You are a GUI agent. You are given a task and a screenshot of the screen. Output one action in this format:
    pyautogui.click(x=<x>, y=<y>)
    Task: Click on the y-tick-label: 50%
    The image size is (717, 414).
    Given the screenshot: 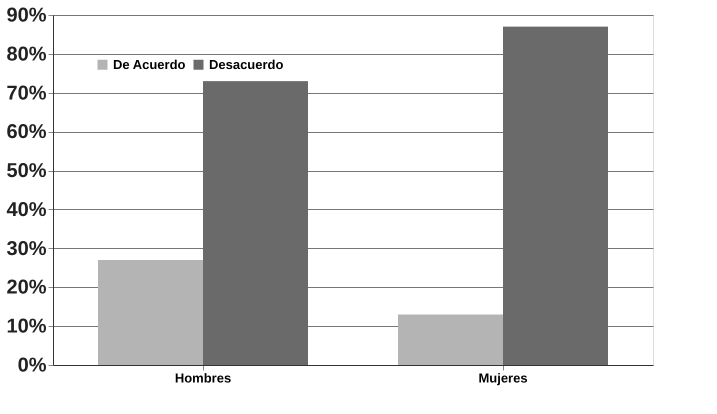 What is the action you would take?
    pyautogui.click(x=26, y=171)
    